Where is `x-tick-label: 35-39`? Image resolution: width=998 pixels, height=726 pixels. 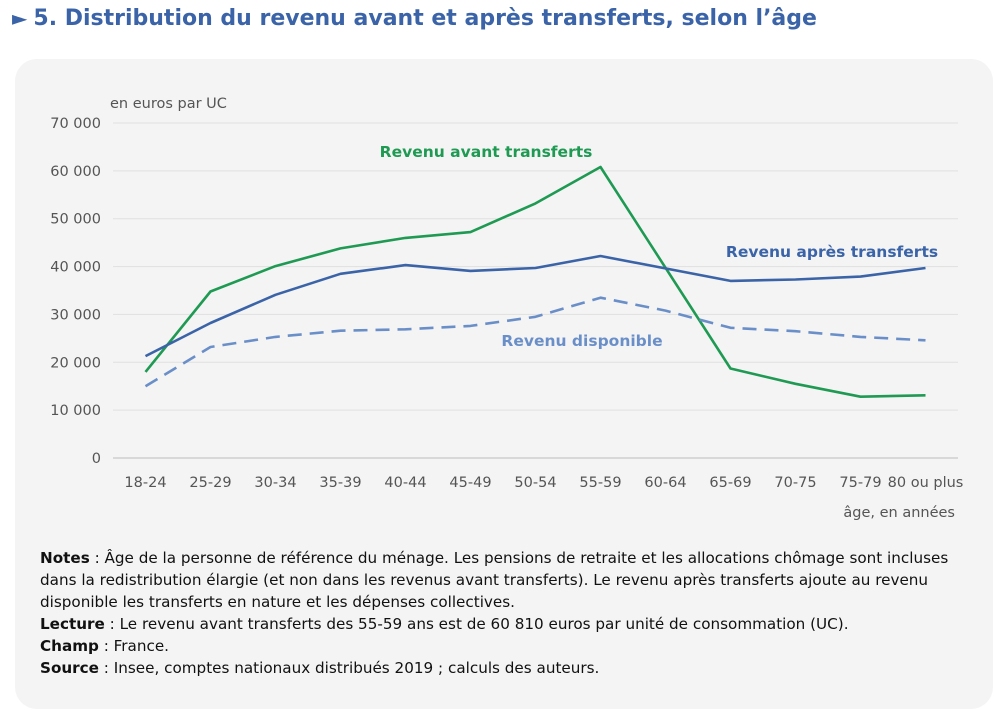
x-tick-label: 35-39 is located at coordinates (340, 483).